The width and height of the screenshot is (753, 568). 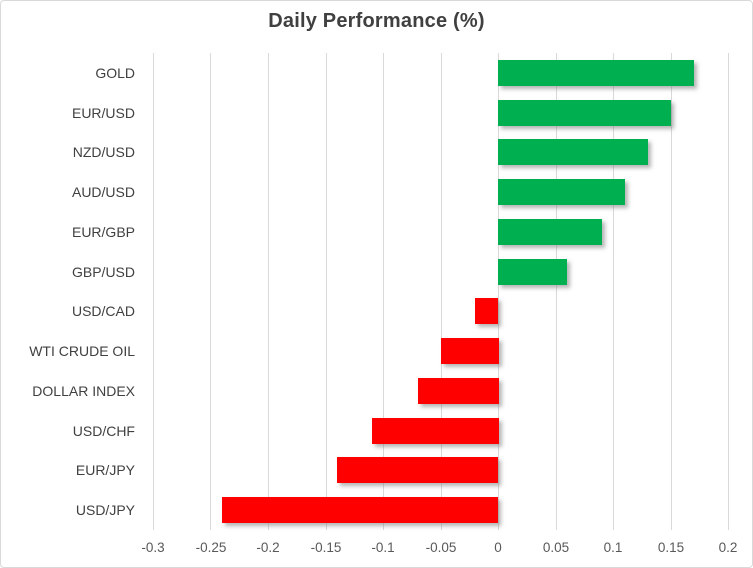 I want to click on category-label-gold: GOLD, so click(x=115, y=73).